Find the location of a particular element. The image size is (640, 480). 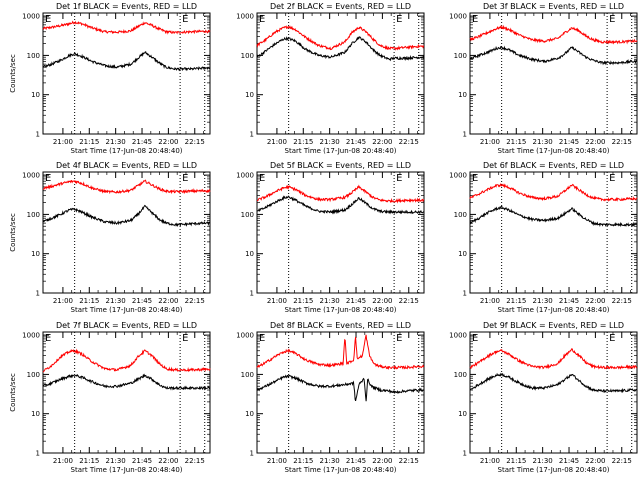

chart-title: Det 7f BLACK = Events, RED = LLD is located at coordinates (126, 325).